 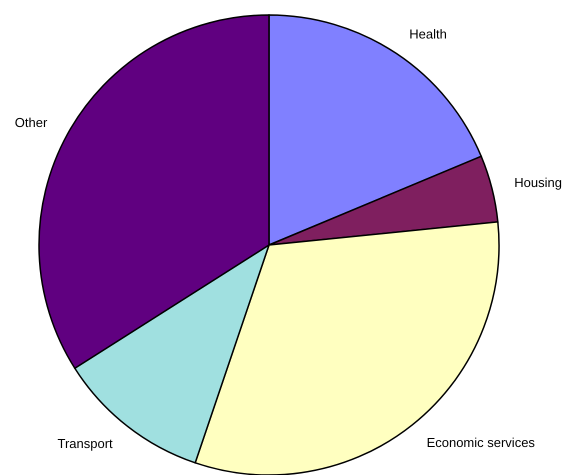 I want to click on slice-label: Economic services, so click(x=481, y=442).